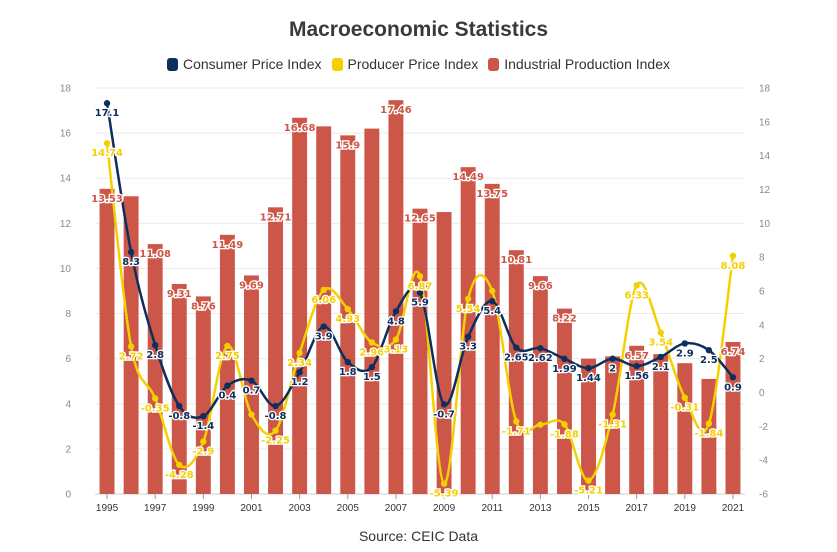  What do you see at coordinates (107, 508) in the screenshot?
I see `x-tick-label: 1995` at bounding box center [107, 508].